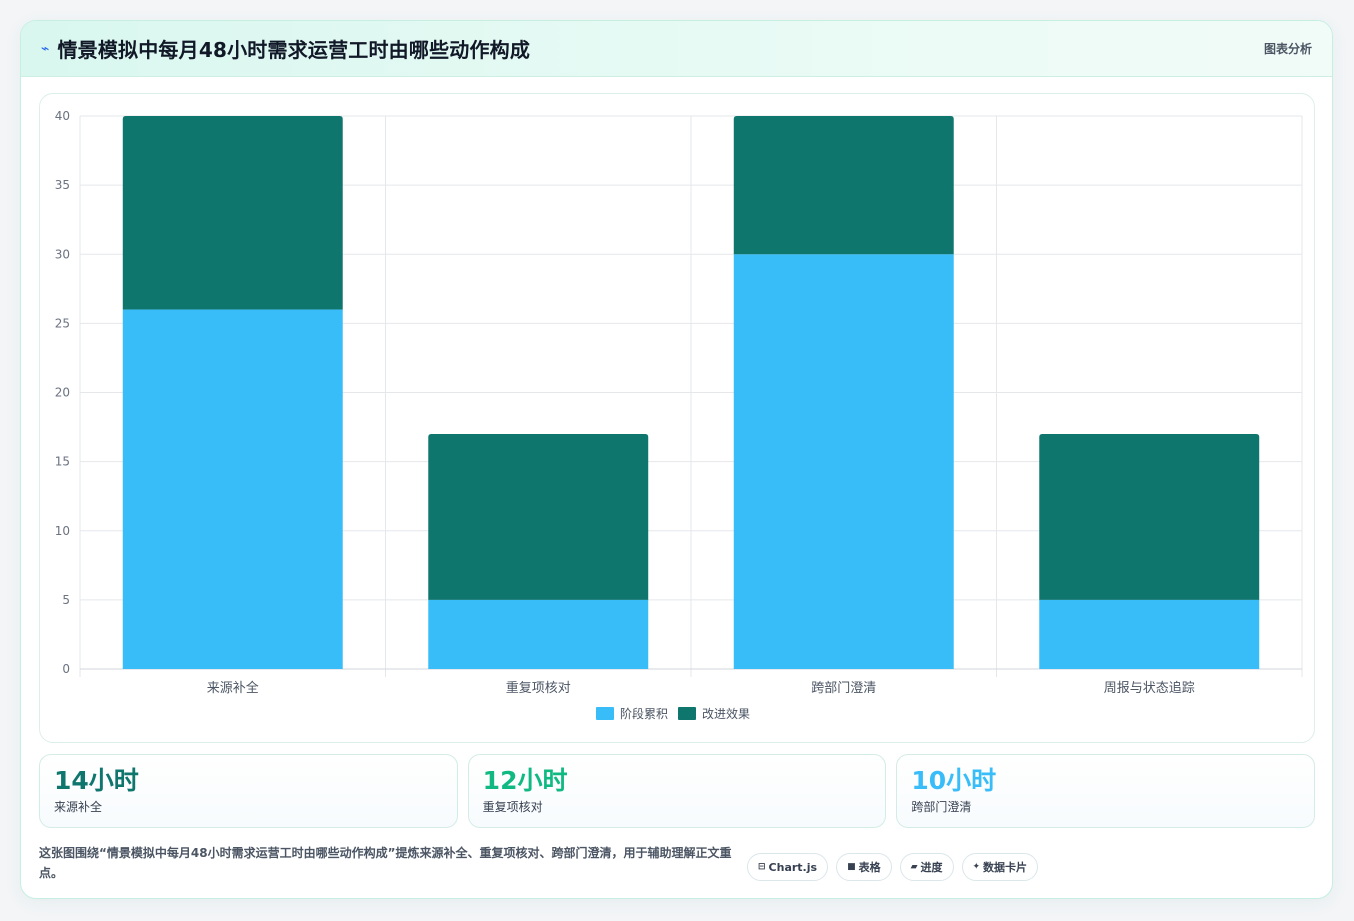 This screenshot has width=1354, height=921. Describe the element at coordinates (45, 48) in the screenshot. I see `lightning-icon: ⌁` at that location.